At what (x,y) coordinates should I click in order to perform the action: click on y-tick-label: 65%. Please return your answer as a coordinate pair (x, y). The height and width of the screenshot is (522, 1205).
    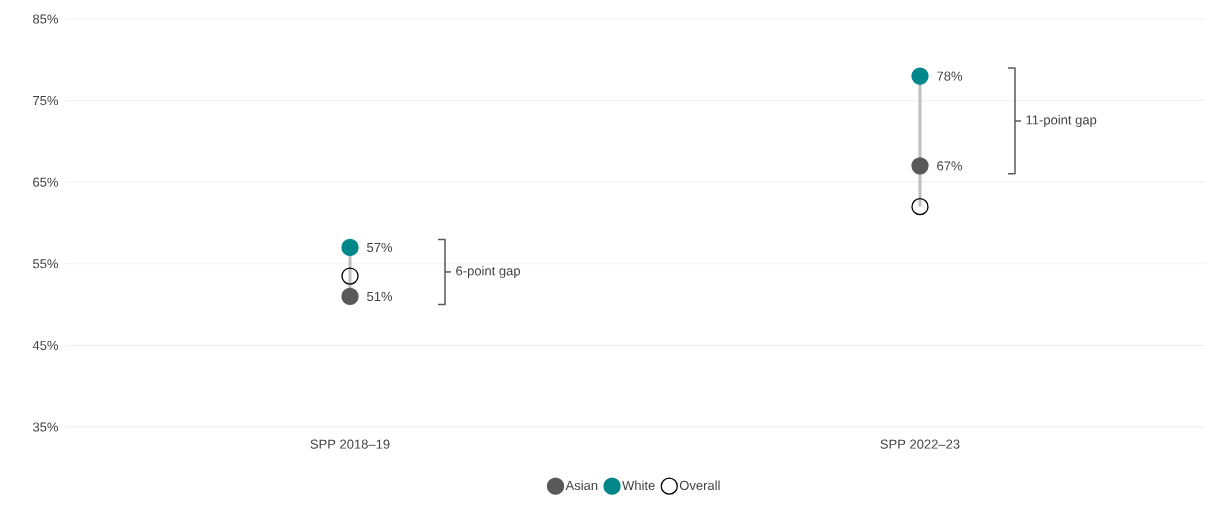
    Looking at the image, I should click on (46, 182).